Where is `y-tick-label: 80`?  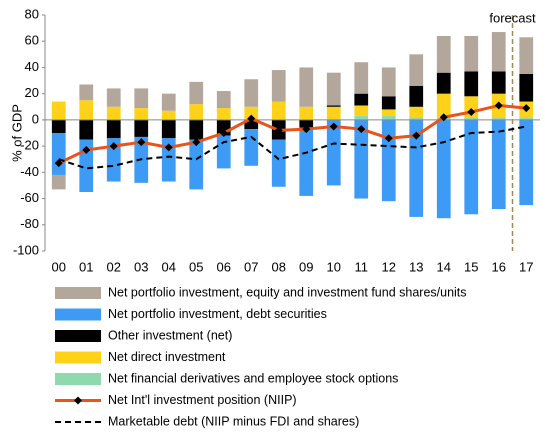
y-tick-label: 80 is located at coordinates (32, 13).